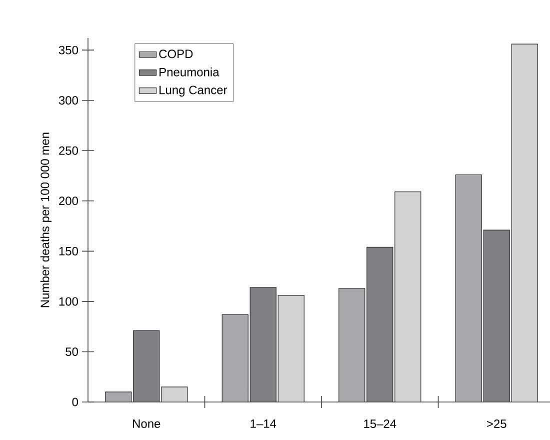 This screenshot has height=440, width=550. I want to click on y-tick-label: 350, so click(68, 50).